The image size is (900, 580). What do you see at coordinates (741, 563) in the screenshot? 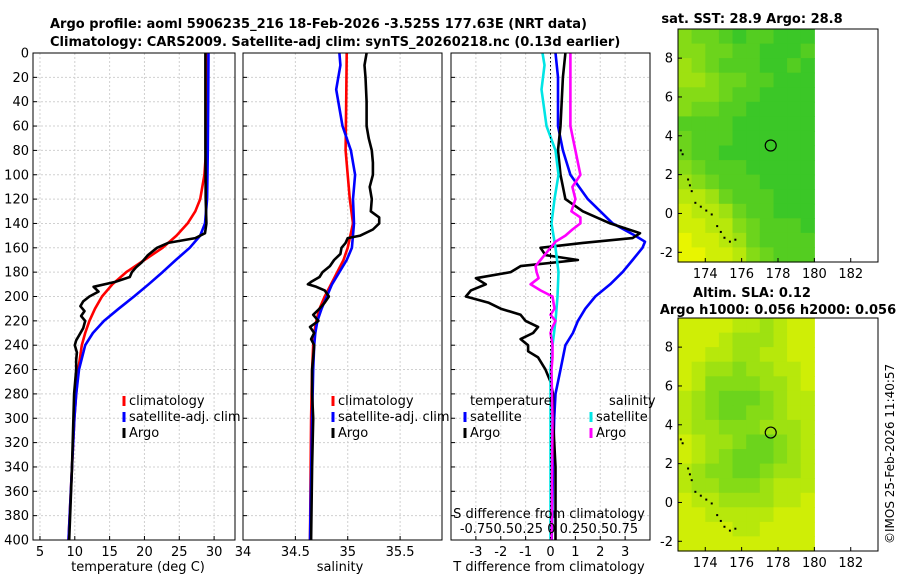
I see `map-x-tick-label: 176` at bounding box center [741, 563].